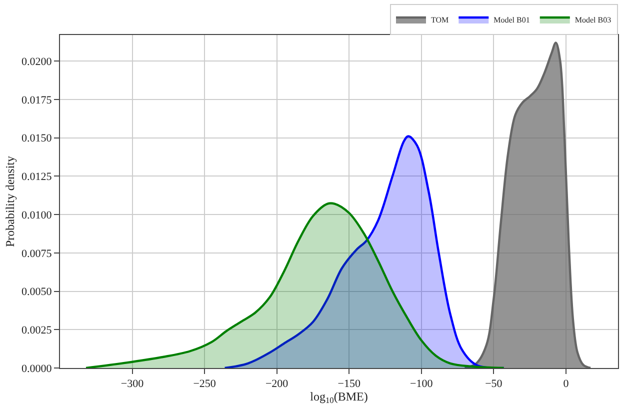 The height and width of the screenshot is (405, 623). I want to click on y-tick-label: 0.0175, so click(37, 100).